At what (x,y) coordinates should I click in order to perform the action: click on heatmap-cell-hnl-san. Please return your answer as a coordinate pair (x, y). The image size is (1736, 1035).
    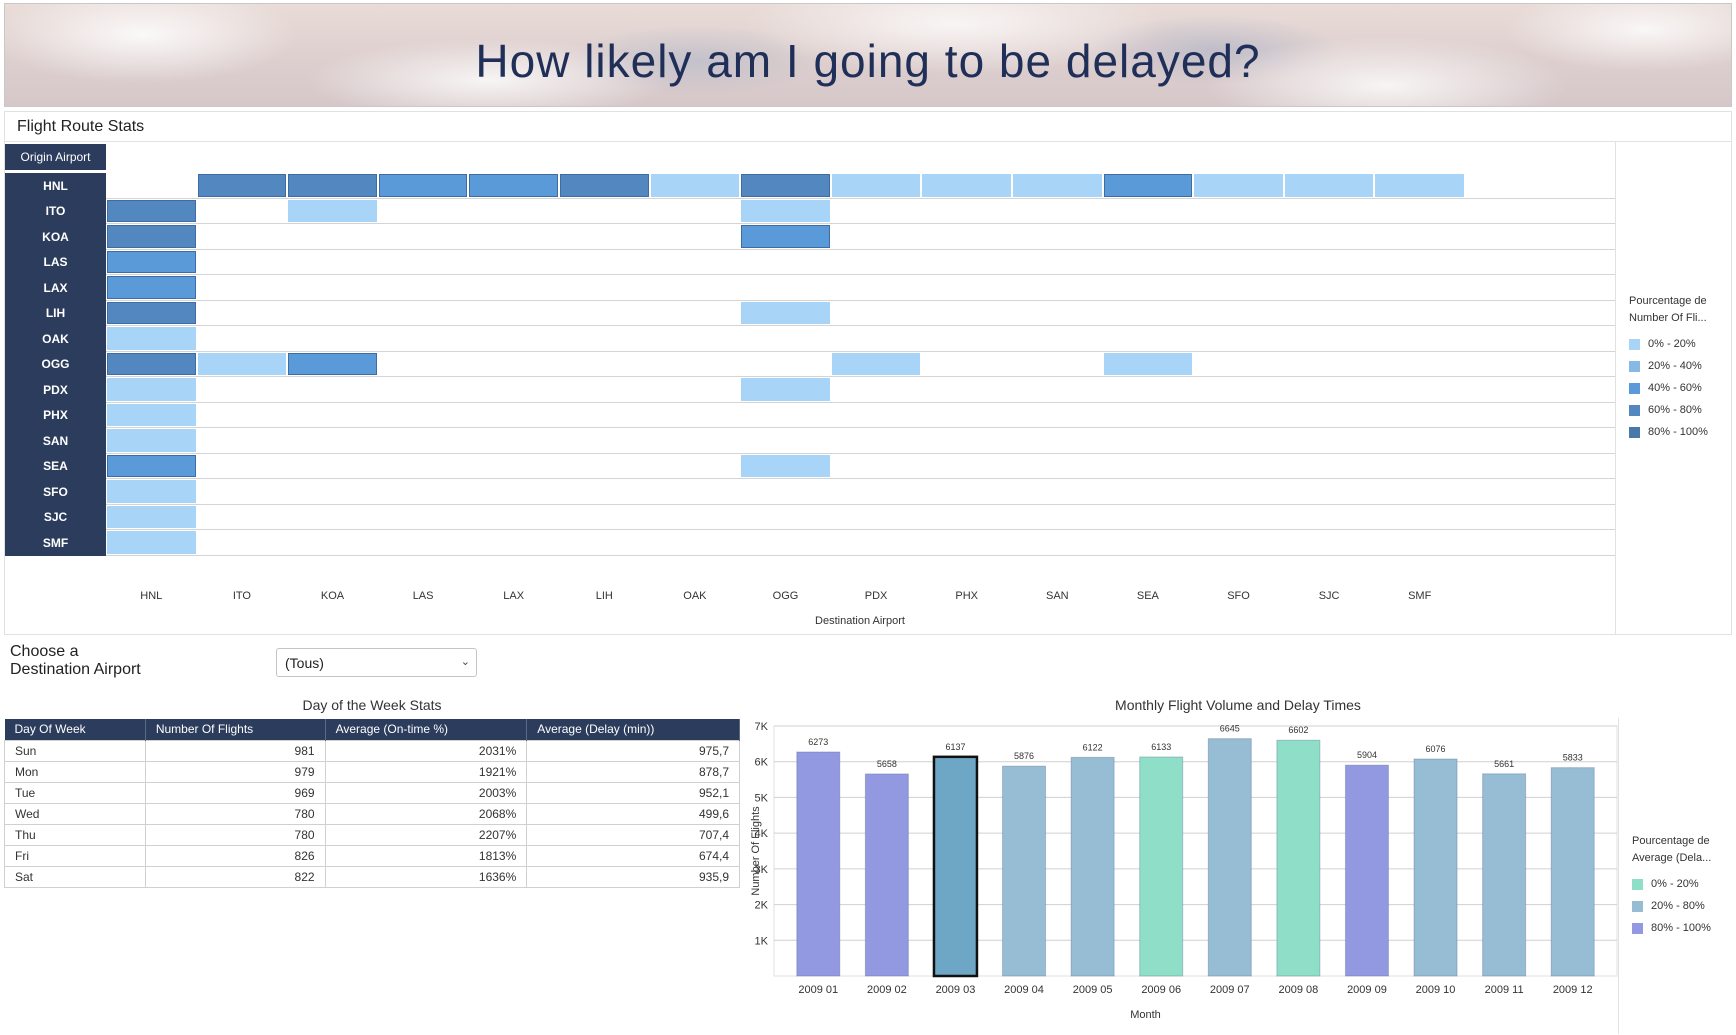
    Looking at the image, I should click on (1057, 185).